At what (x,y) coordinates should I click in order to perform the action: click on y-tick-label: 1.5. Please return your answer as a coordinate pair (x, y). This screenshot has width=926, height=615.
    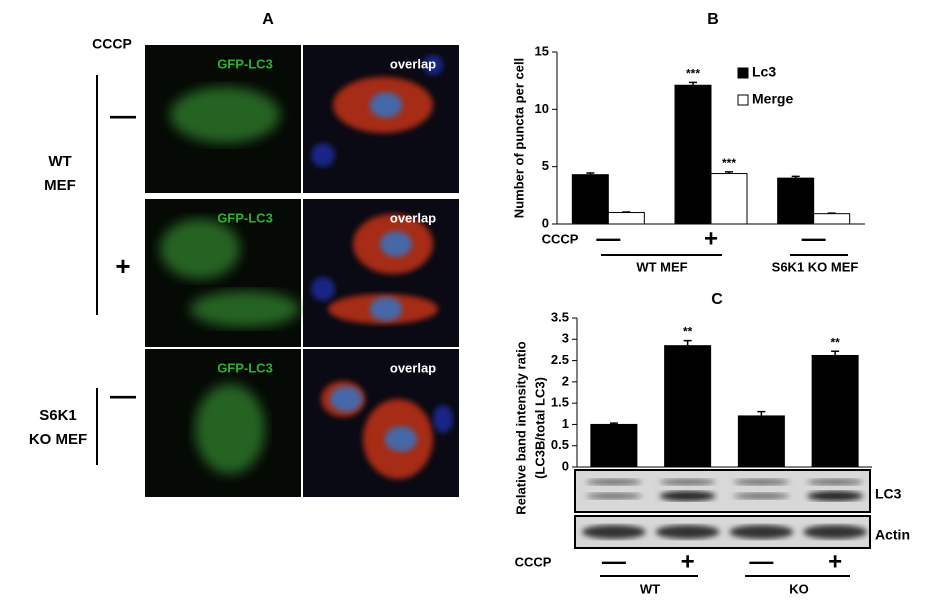
    Looking at the image, I should click on (560, 402).